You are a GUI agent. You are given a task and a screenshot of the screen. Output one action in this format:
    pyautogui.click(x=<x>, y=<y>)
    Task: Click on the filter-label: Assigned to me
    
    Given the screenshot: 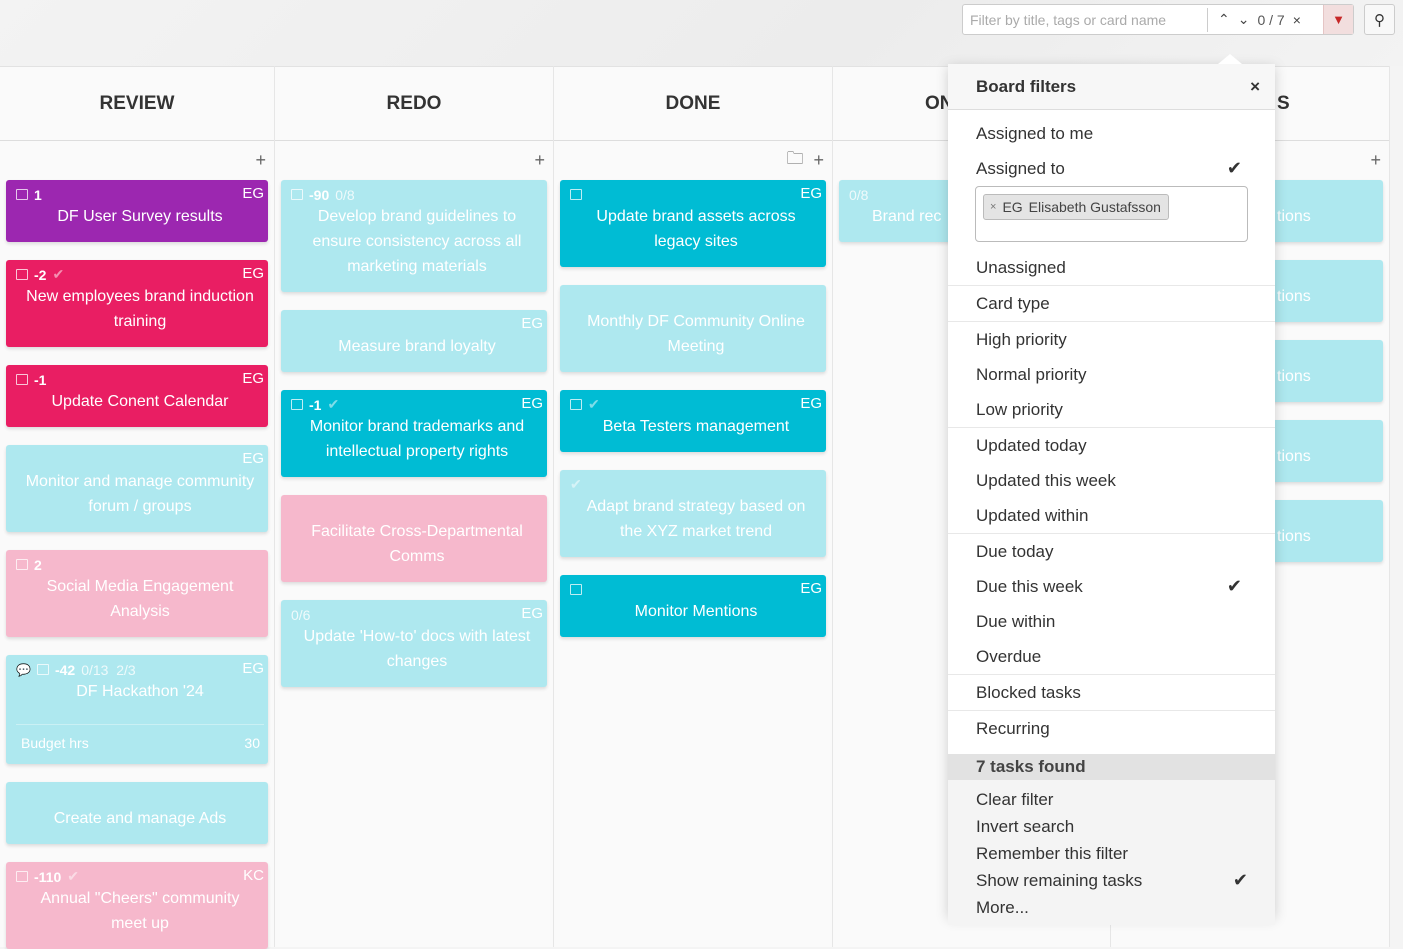 What is the action you would take?
    pyautogui.click(x=1035, y=133)
    